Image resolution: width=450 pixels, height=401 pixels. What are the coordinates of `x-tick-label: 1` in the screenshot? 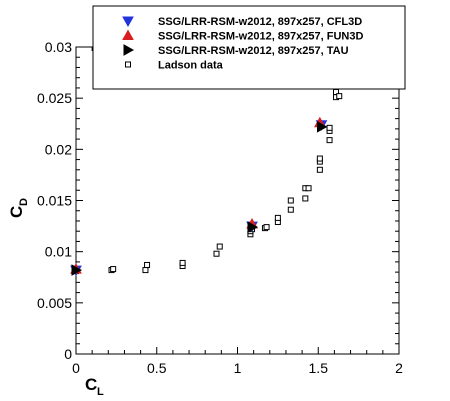 It's located at (238, 368).